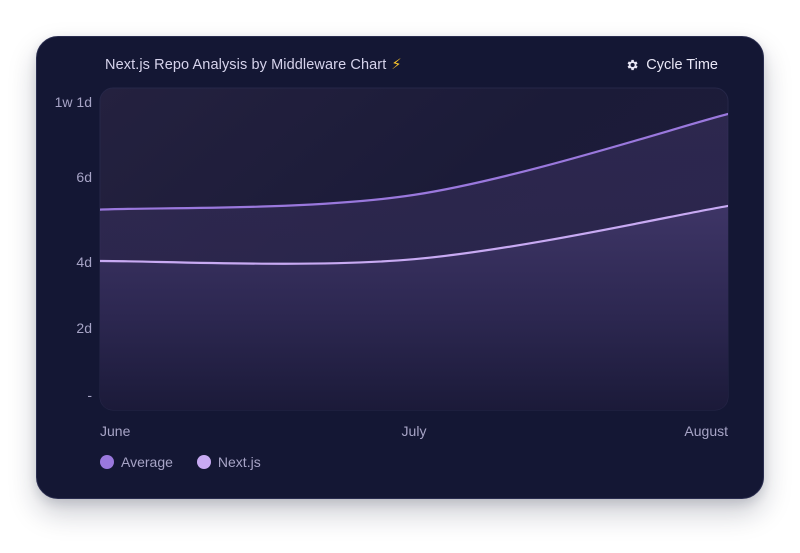 This screenshot has width=800, height=553. I want to click on chart-legend: Average Next.js, so click(180, 462).